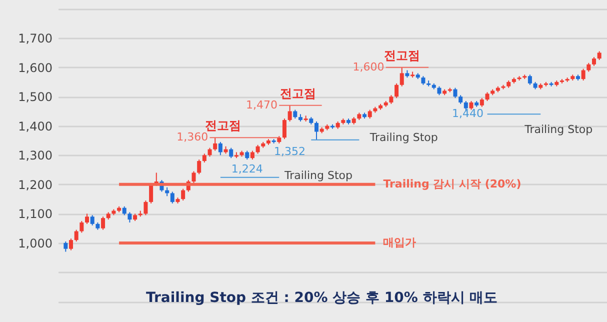 The width and height of the screenshot is (607, 322). I want to click on ref-line-label: 1,470, so click(262, 105).